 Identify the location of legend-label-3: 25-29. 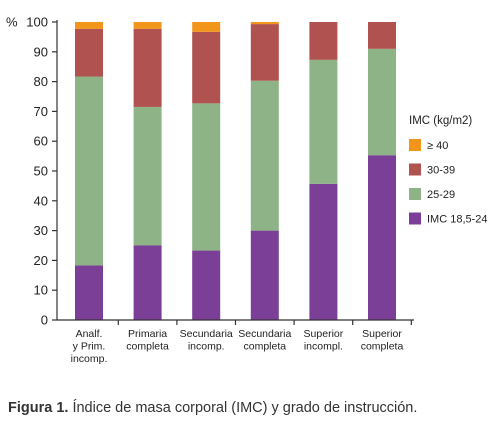
(441, 195).